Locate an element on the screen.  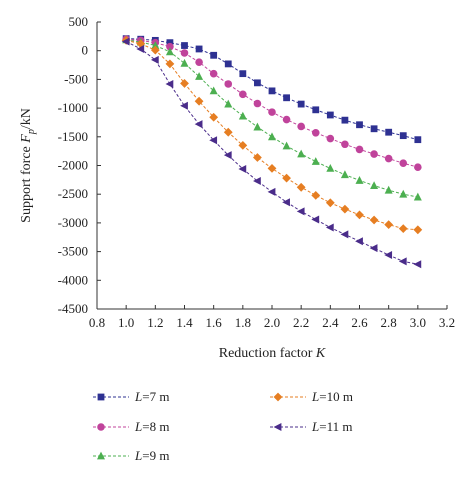
y-tick-label: -1000 is located at coordinates (73, 107).